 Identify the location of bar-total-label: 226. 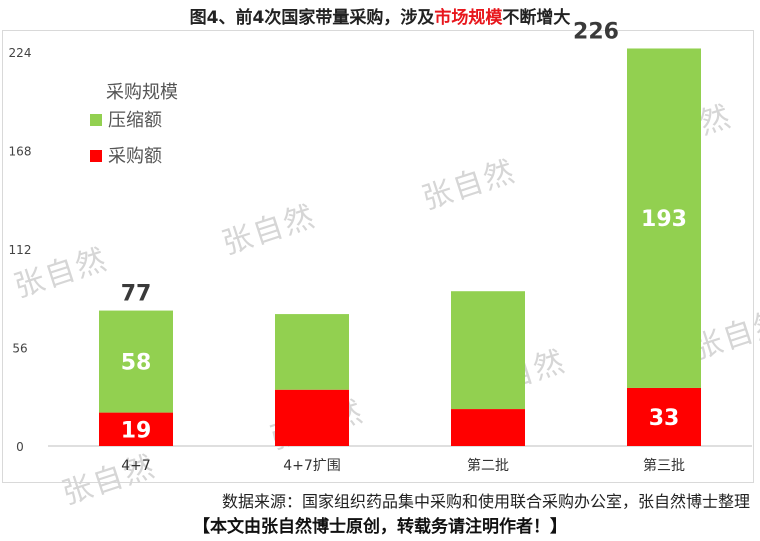
(596, 31).